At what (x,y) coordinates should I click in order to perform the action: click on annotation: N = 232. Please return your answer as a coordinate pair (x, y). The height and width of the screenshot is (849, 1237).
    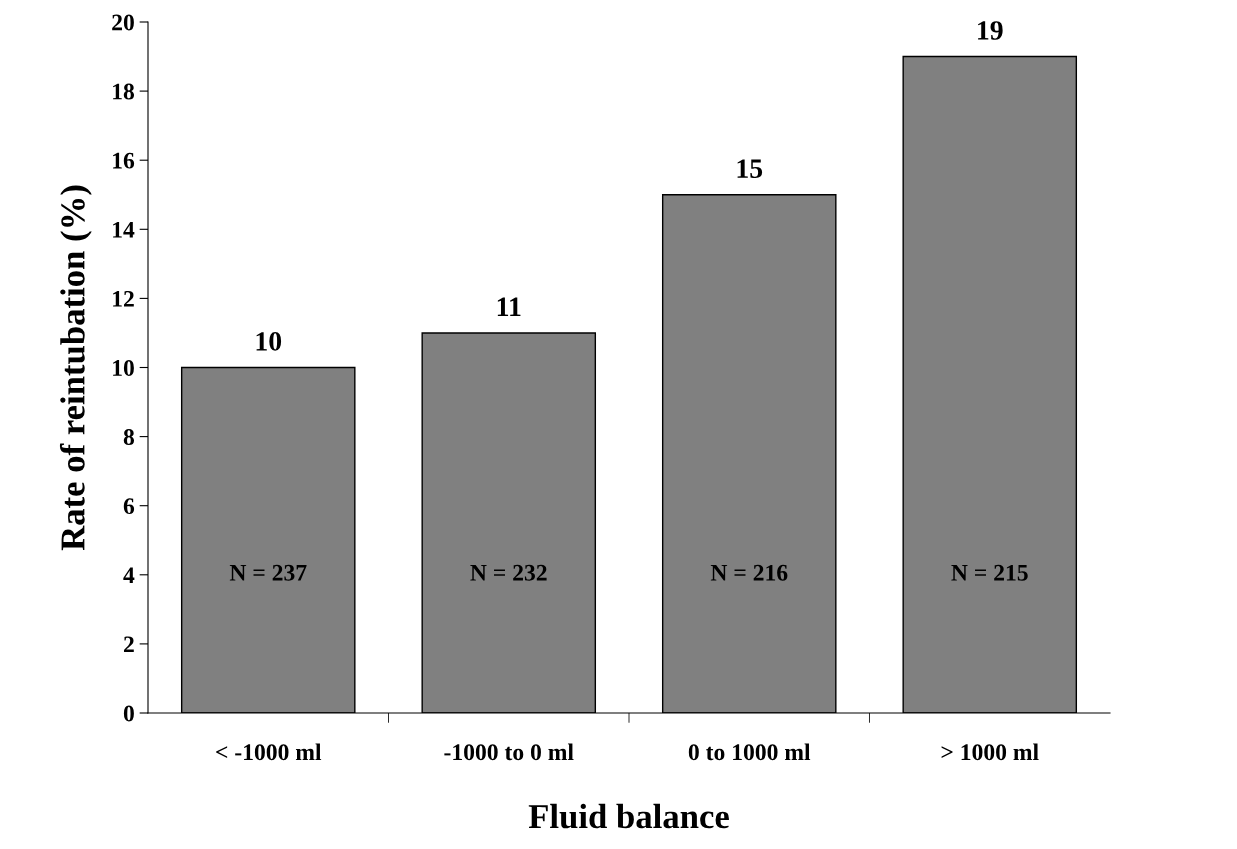
    Looking at the image, I should click on (508, 572).